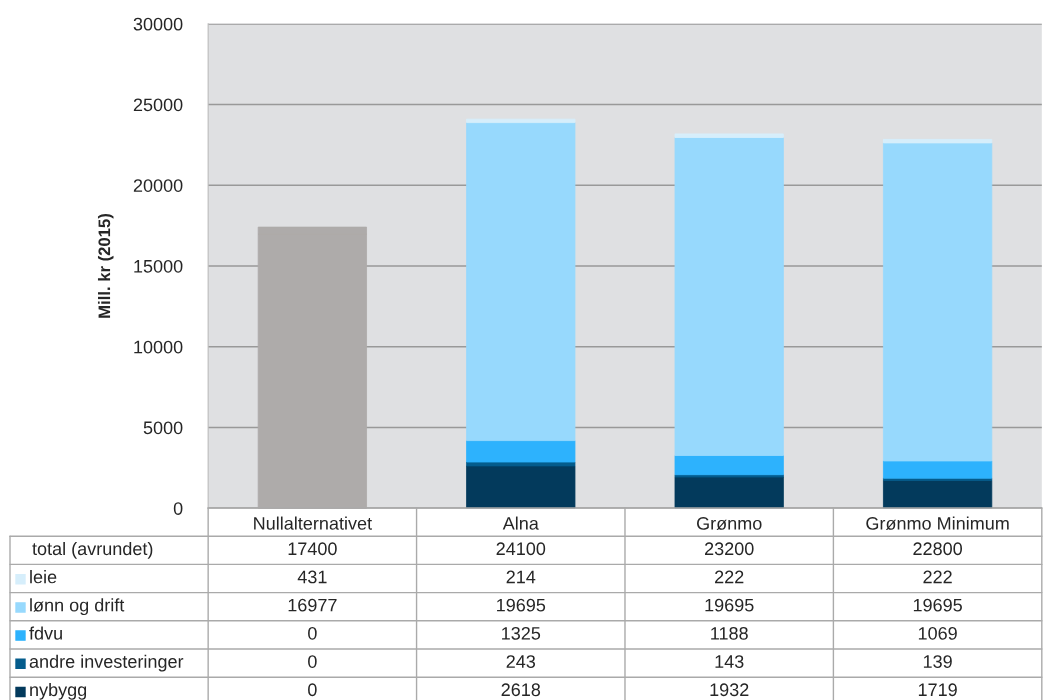 Image resolution: width=1046 pixels, height=700 pixels. Describe the element at coordinates (158, 105) in the screenshot. I see `y-tick-label: 25000` at that location.